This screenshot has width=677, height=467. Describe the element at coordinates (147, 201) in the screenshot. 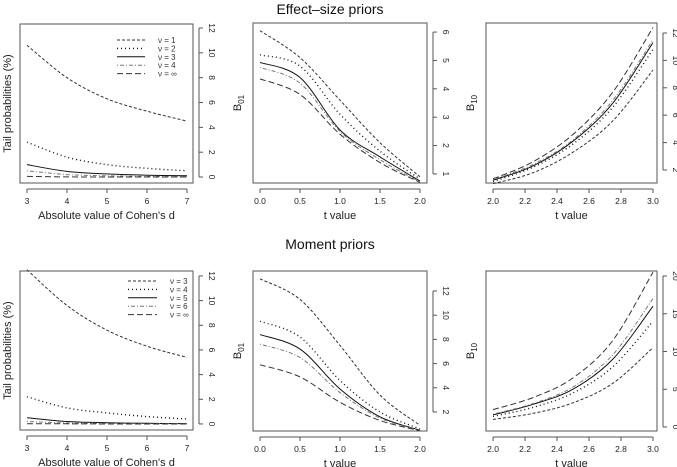

I see `x-tick-label: 6` at that location.